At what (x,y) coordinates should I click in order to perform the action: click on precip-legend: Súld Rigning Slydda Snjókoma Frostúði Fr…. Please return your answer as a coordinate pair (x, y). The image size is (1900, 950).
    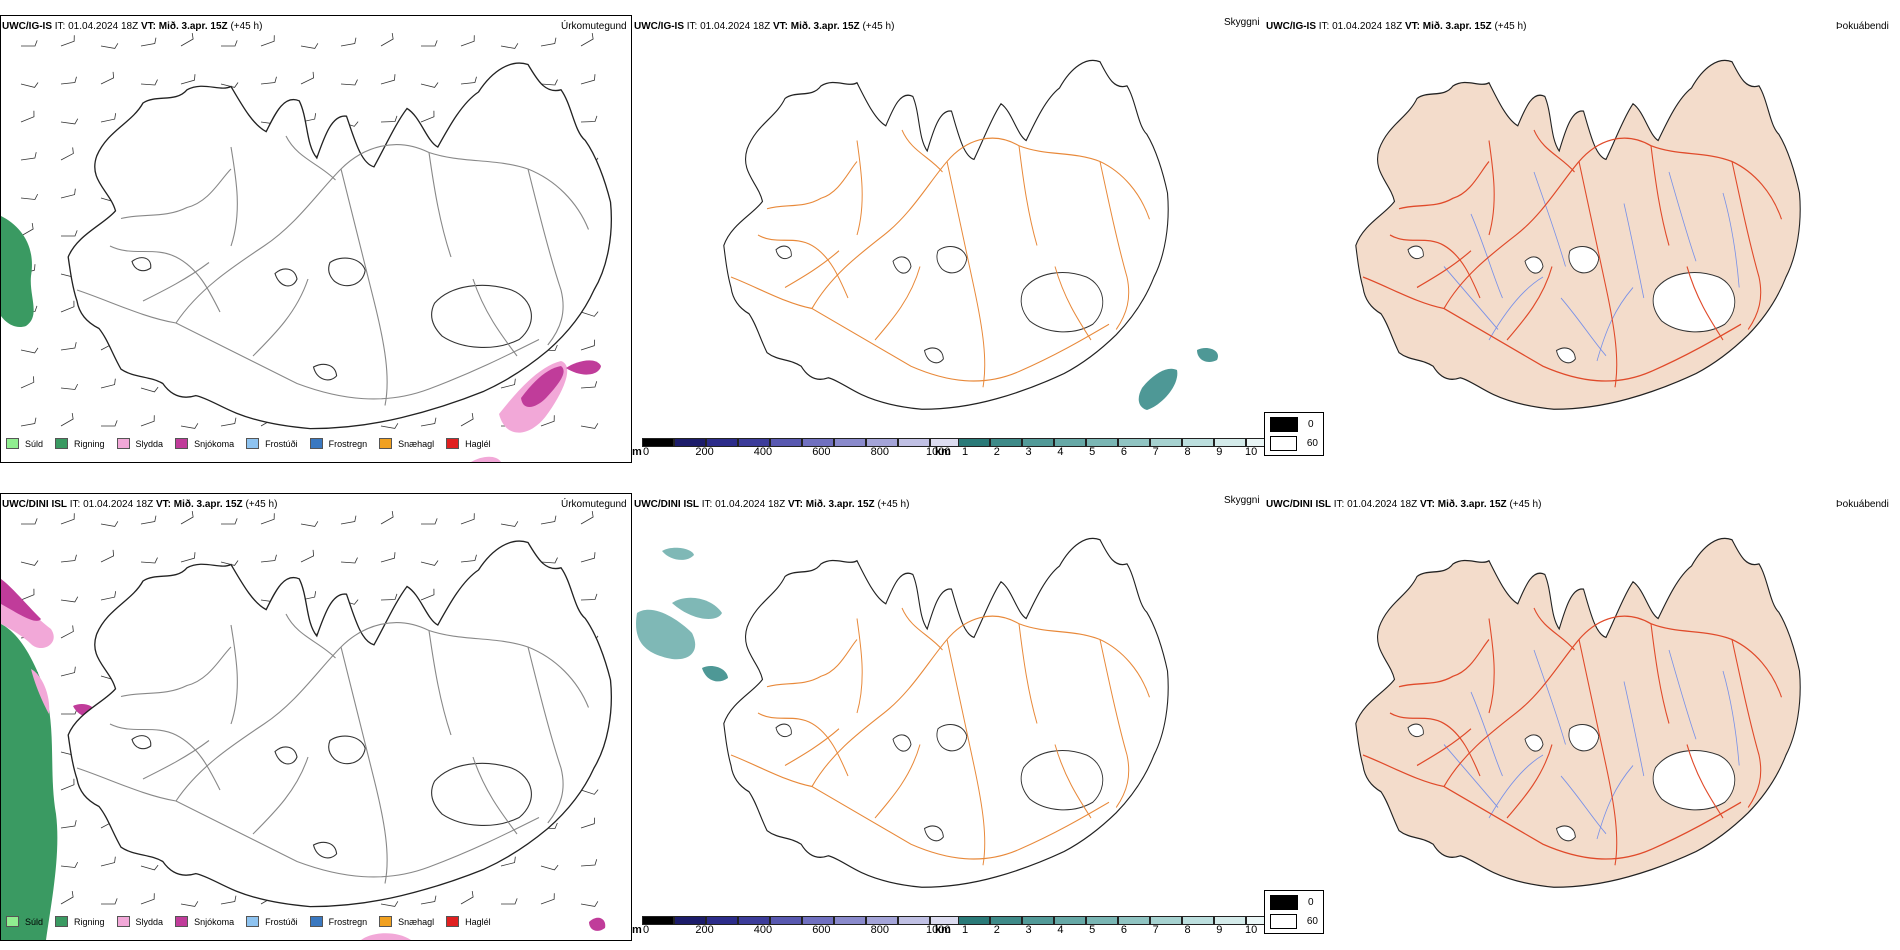
    Looking at the image, I should click on (254, 921).